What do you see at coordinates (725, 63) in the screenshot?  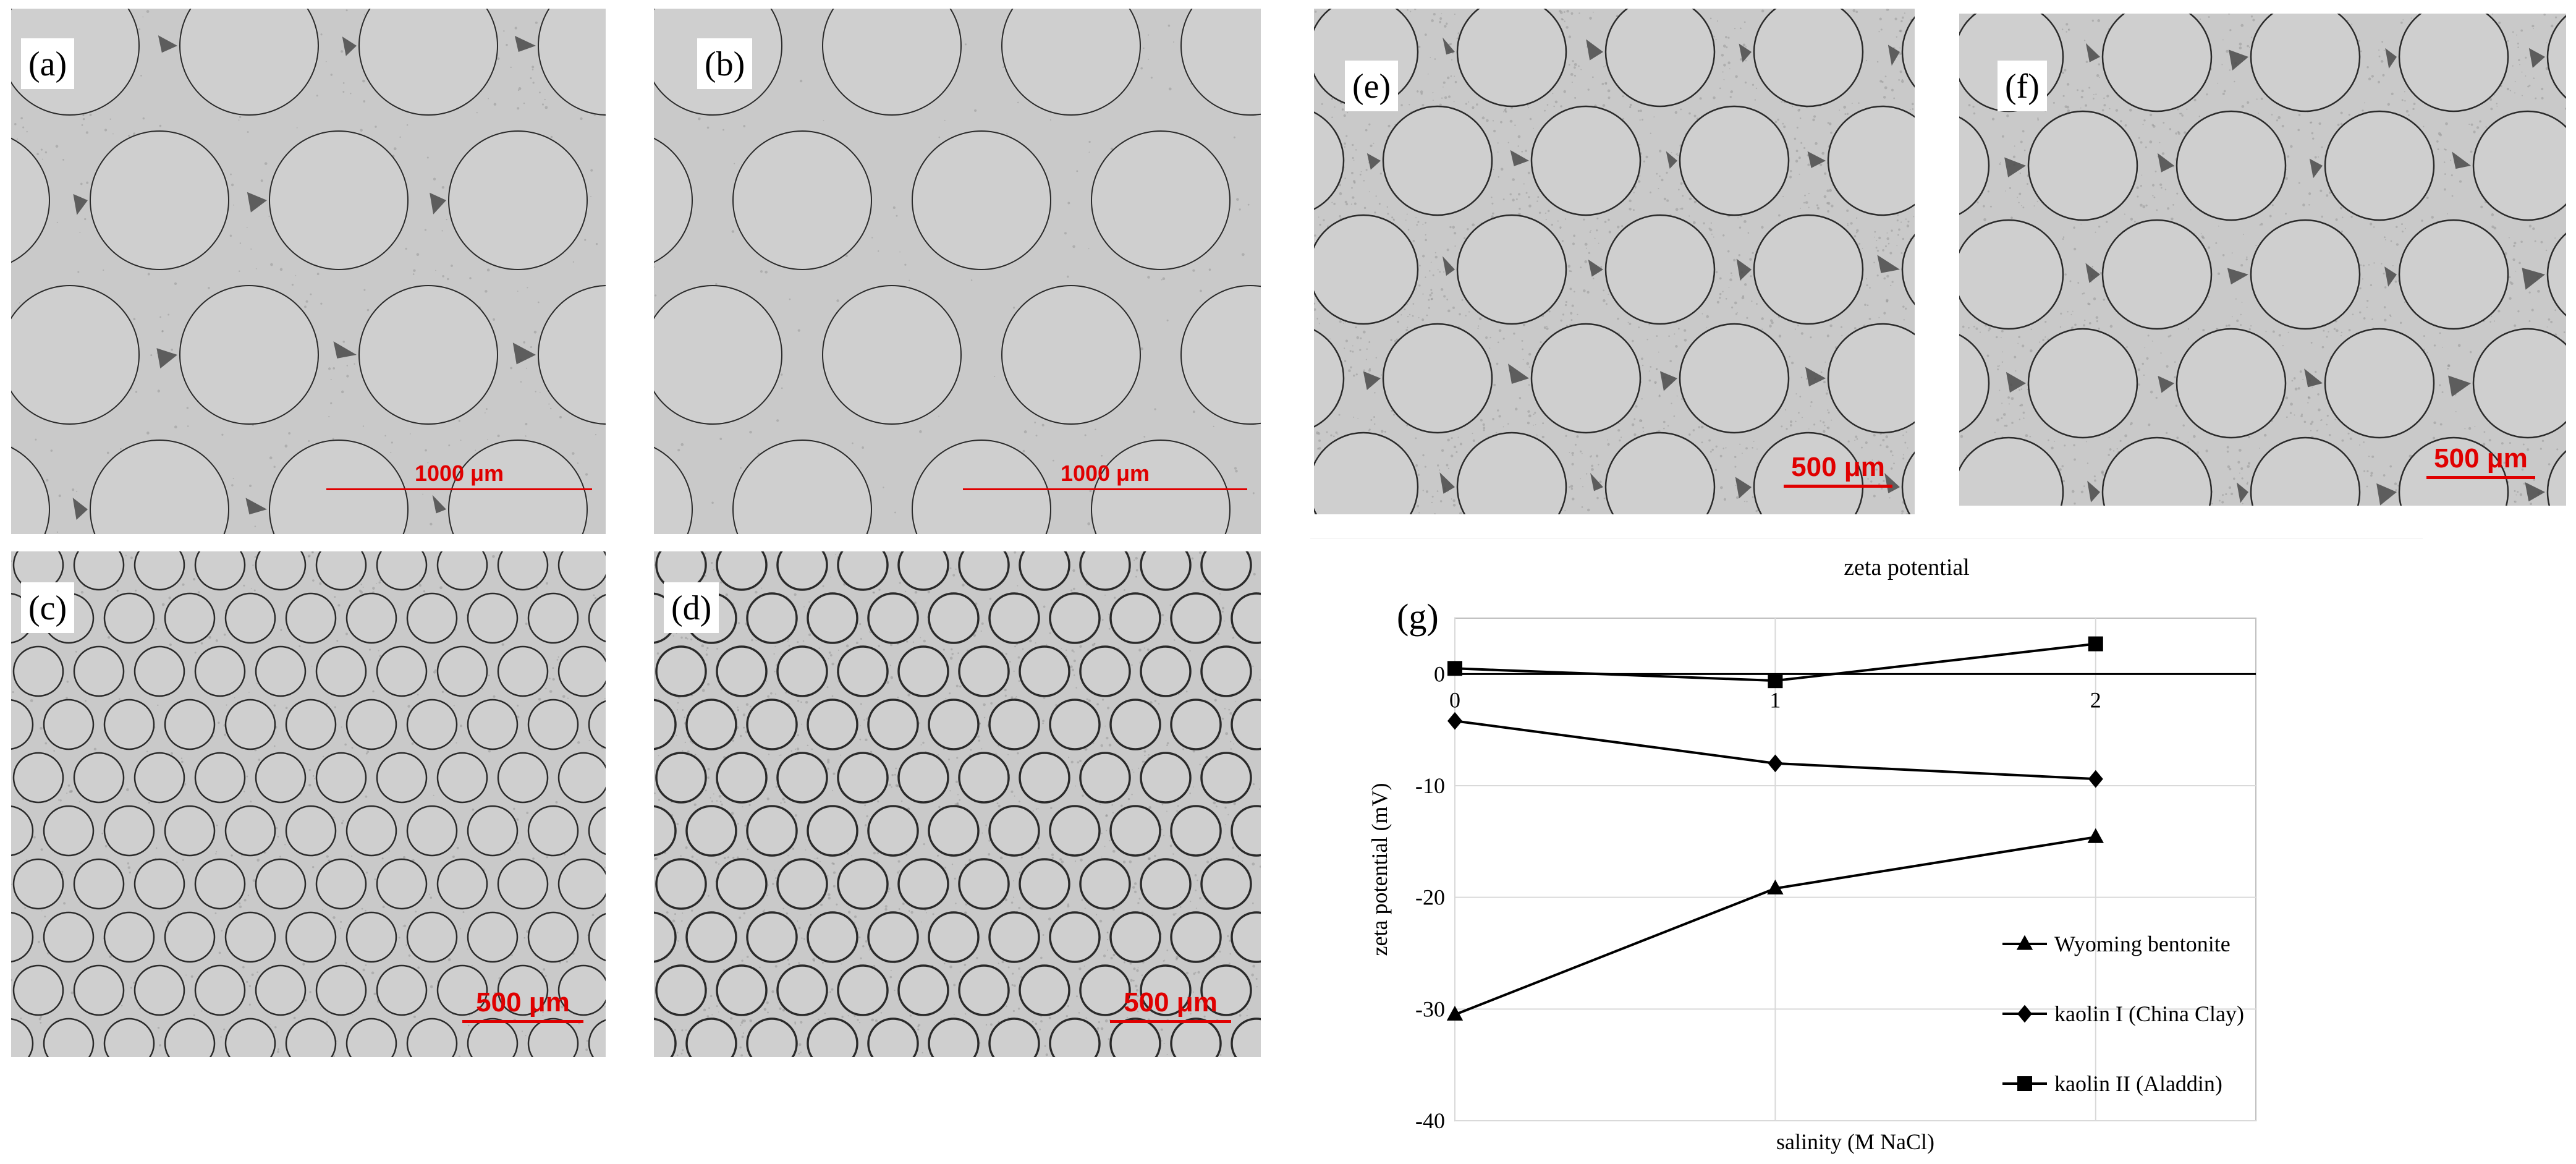 I see `panel-label-b: (b)` at bounding box center [725, 63].